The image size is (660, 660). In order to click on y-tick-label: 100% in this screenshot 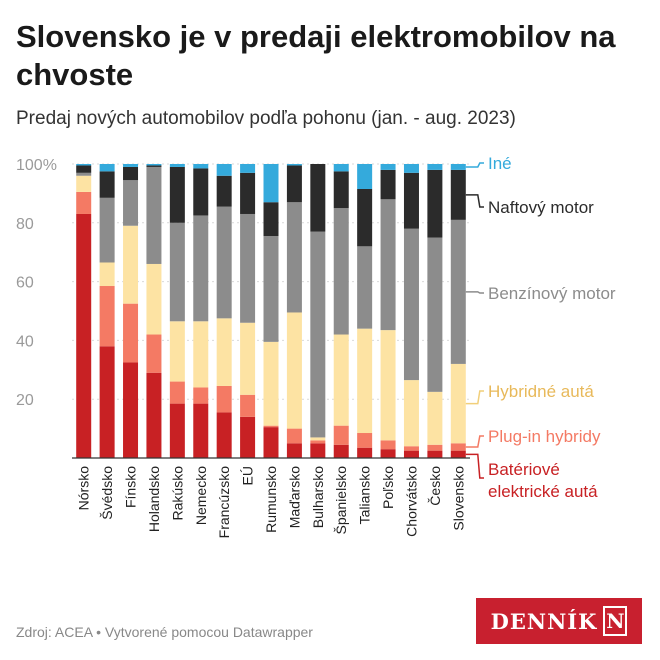, I will do `click(36, 165)`.